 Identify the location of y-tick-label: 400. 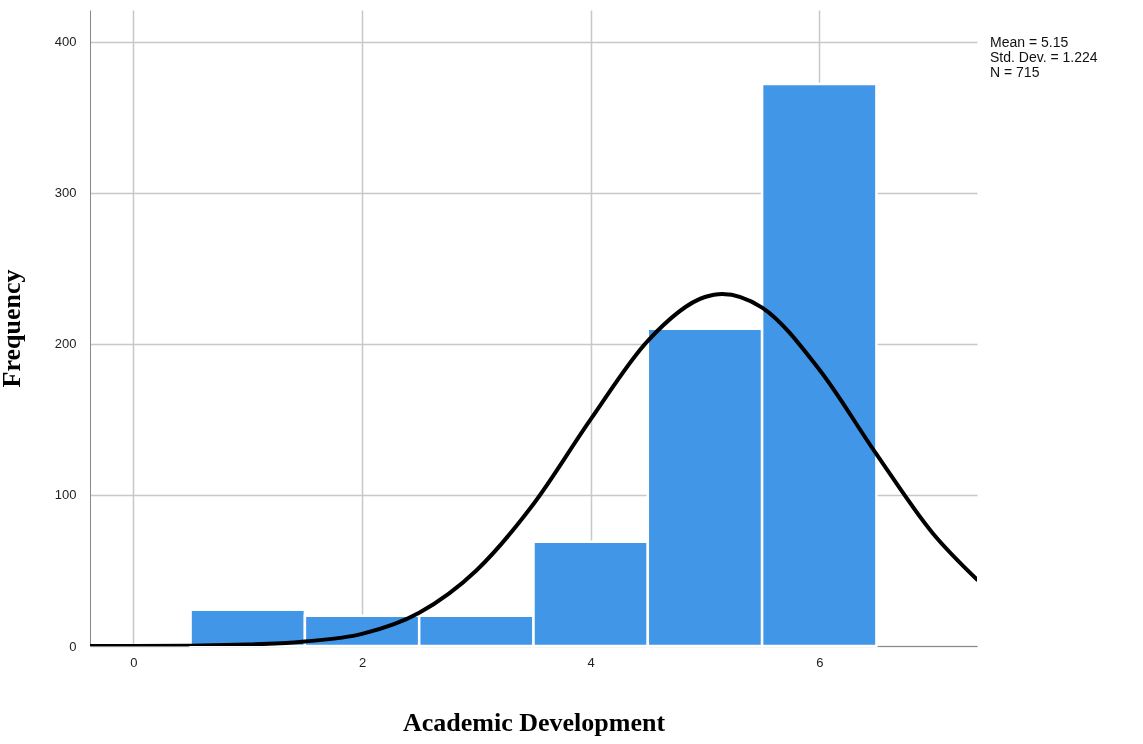
(65, 42).